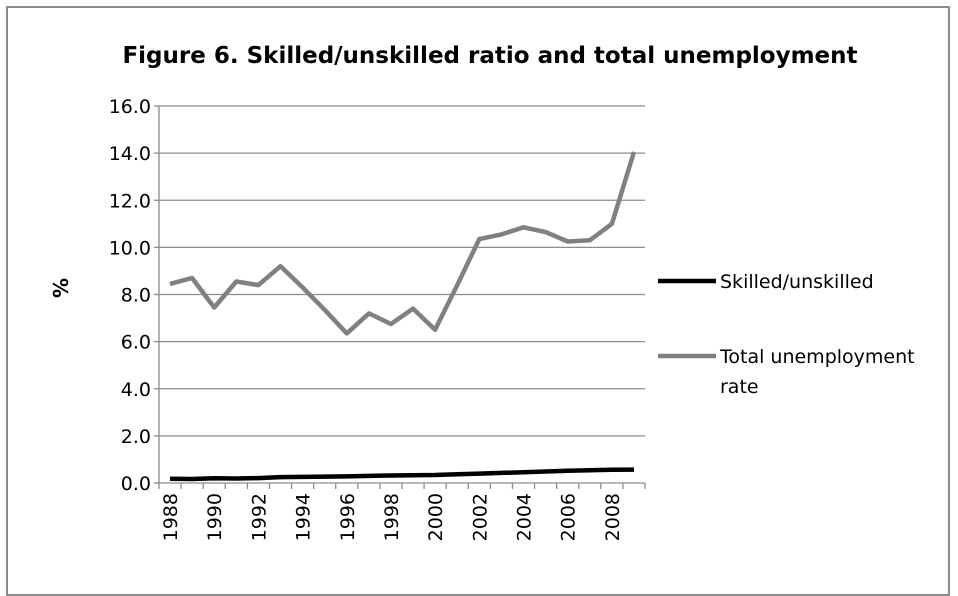 This screenshot has width=958, height=596. Describe the element at coordinates (304, 517) in the screenshot. I see `x-tick-label: 1994` at that location.